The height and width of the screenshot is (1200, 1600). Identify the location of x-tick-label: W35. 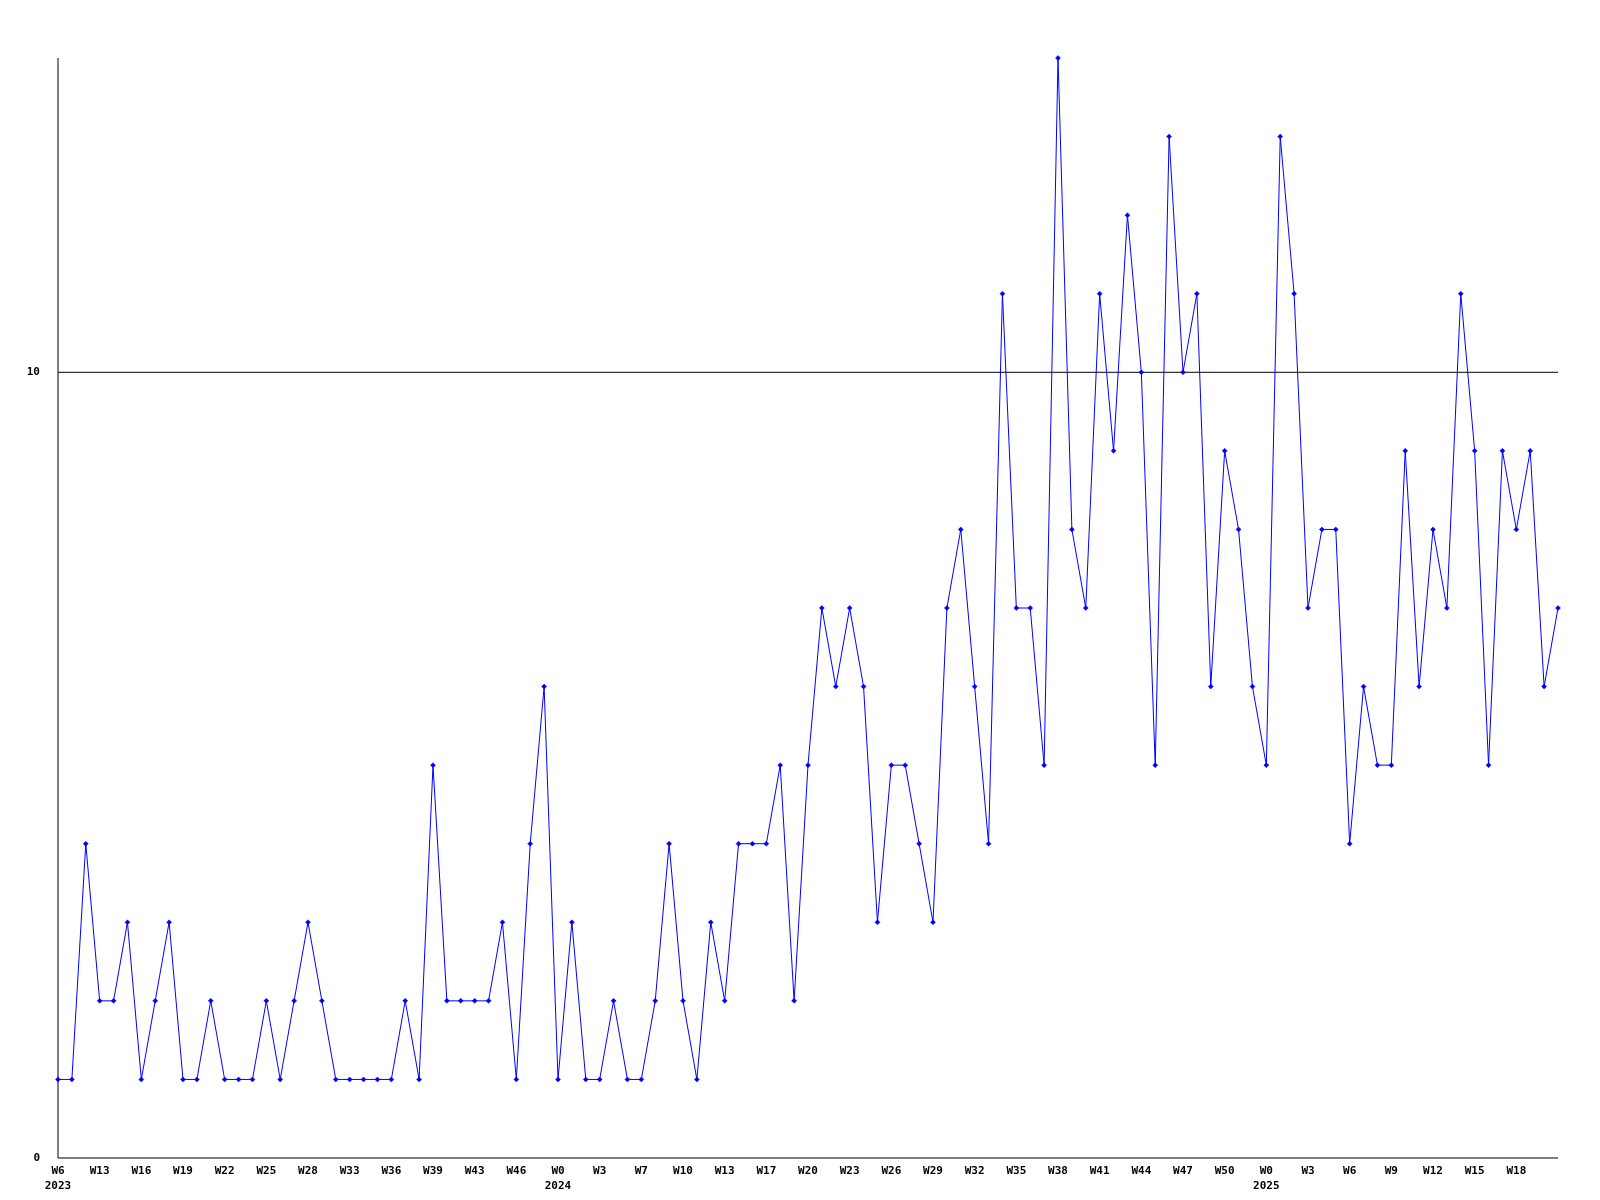
(1016, 1170).